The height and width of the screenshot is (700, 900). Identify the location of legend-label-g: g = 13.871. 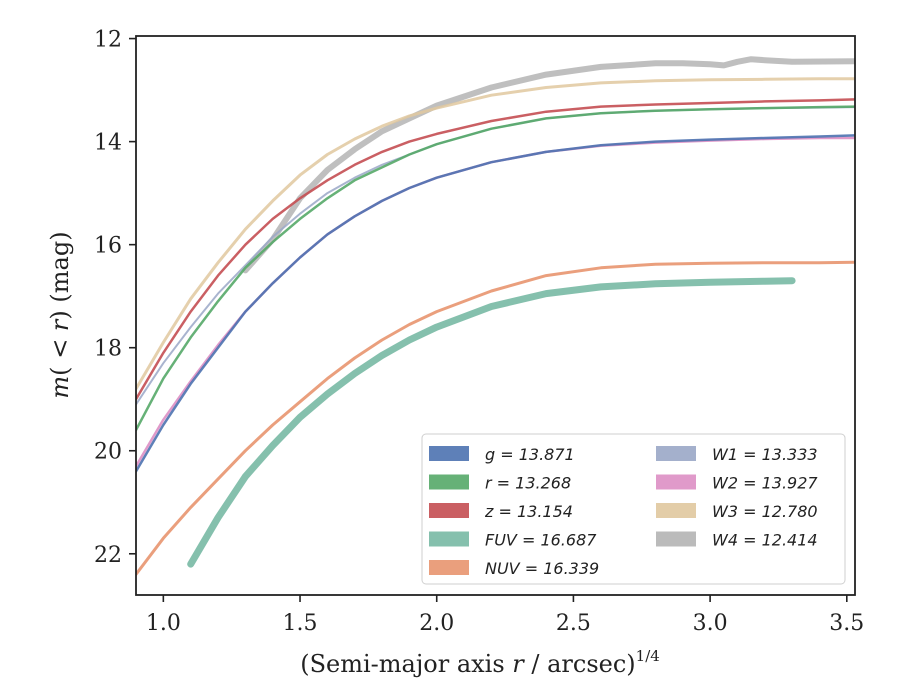
(530, 454).